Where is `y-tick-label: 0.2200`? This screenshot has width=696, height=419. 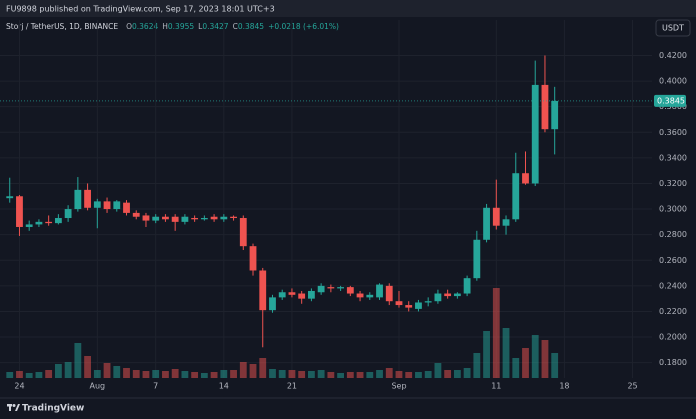
y-tick-label: 0.2200 is located at coordinates (673, 311).